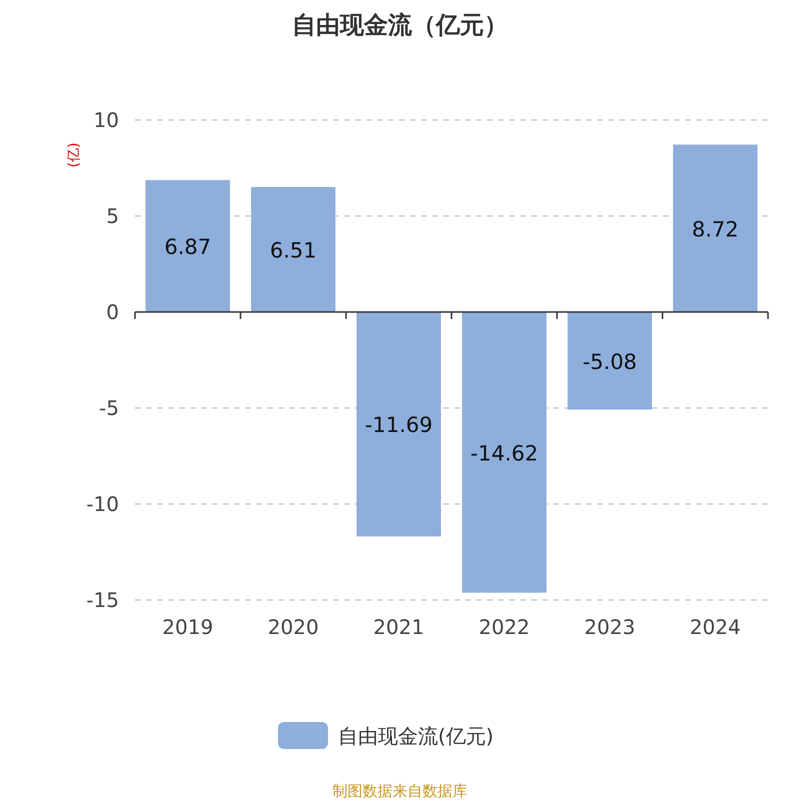  What do you see at coordinates (504, 627) in the screenshot?
I see `x-tick-label: 2022` at bounding box center [504, 627].